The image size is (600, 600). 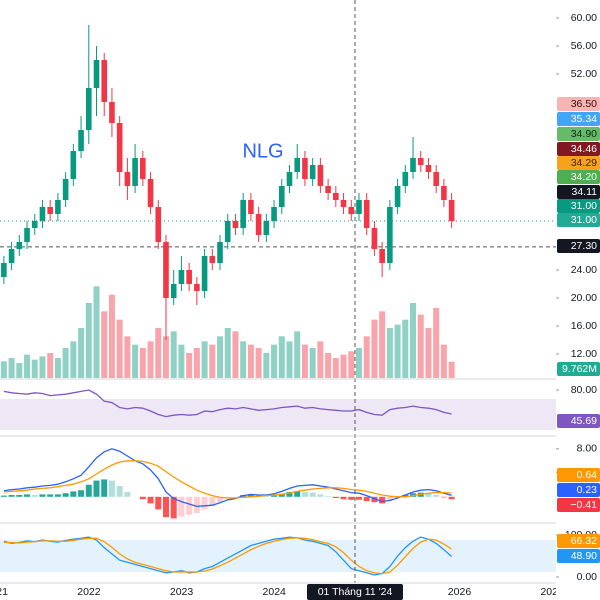 What do you see at coordinates (587, 475) in the screenshot?
I see `price-label: 0.64` at bounding box center [587, 475].